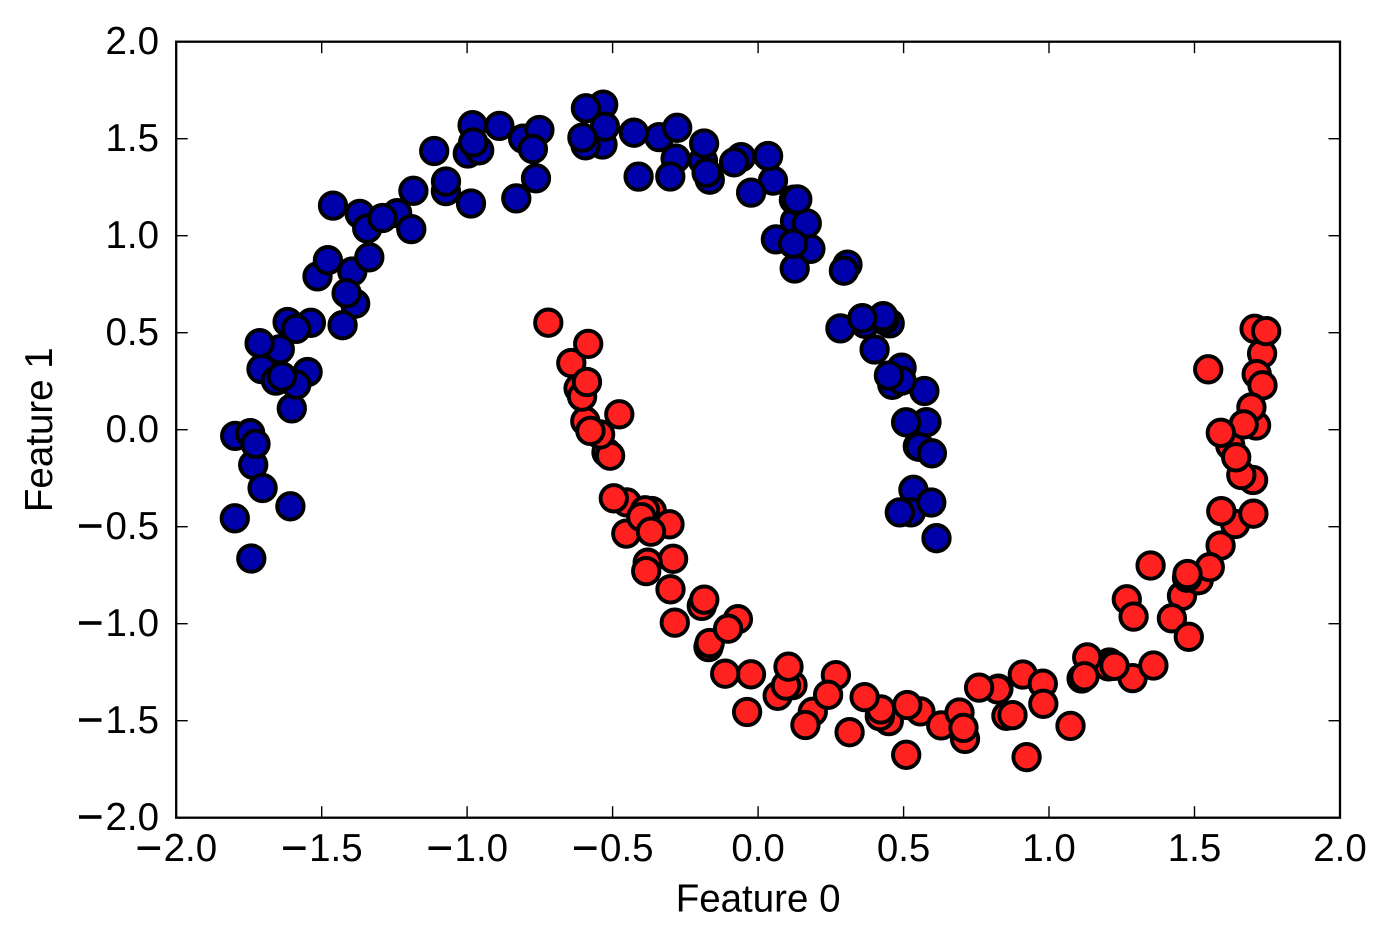  What do you see at coordinates (39, 429) in the screenshot?
I see `svg-text: Feature 1` at bounding box center [39, 429].